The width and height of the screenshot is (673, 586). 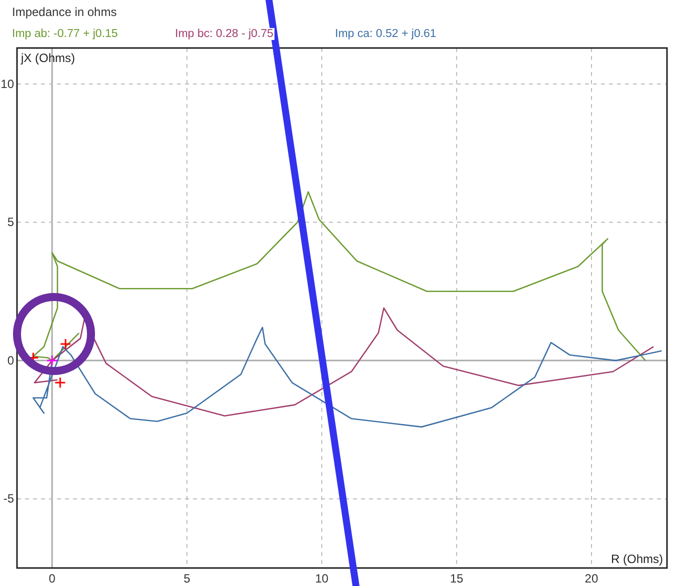 What do you see at coordinates (10, 222) in the screenshot?
I see `y-tick-label: 5` at bounding box center [10, 222].